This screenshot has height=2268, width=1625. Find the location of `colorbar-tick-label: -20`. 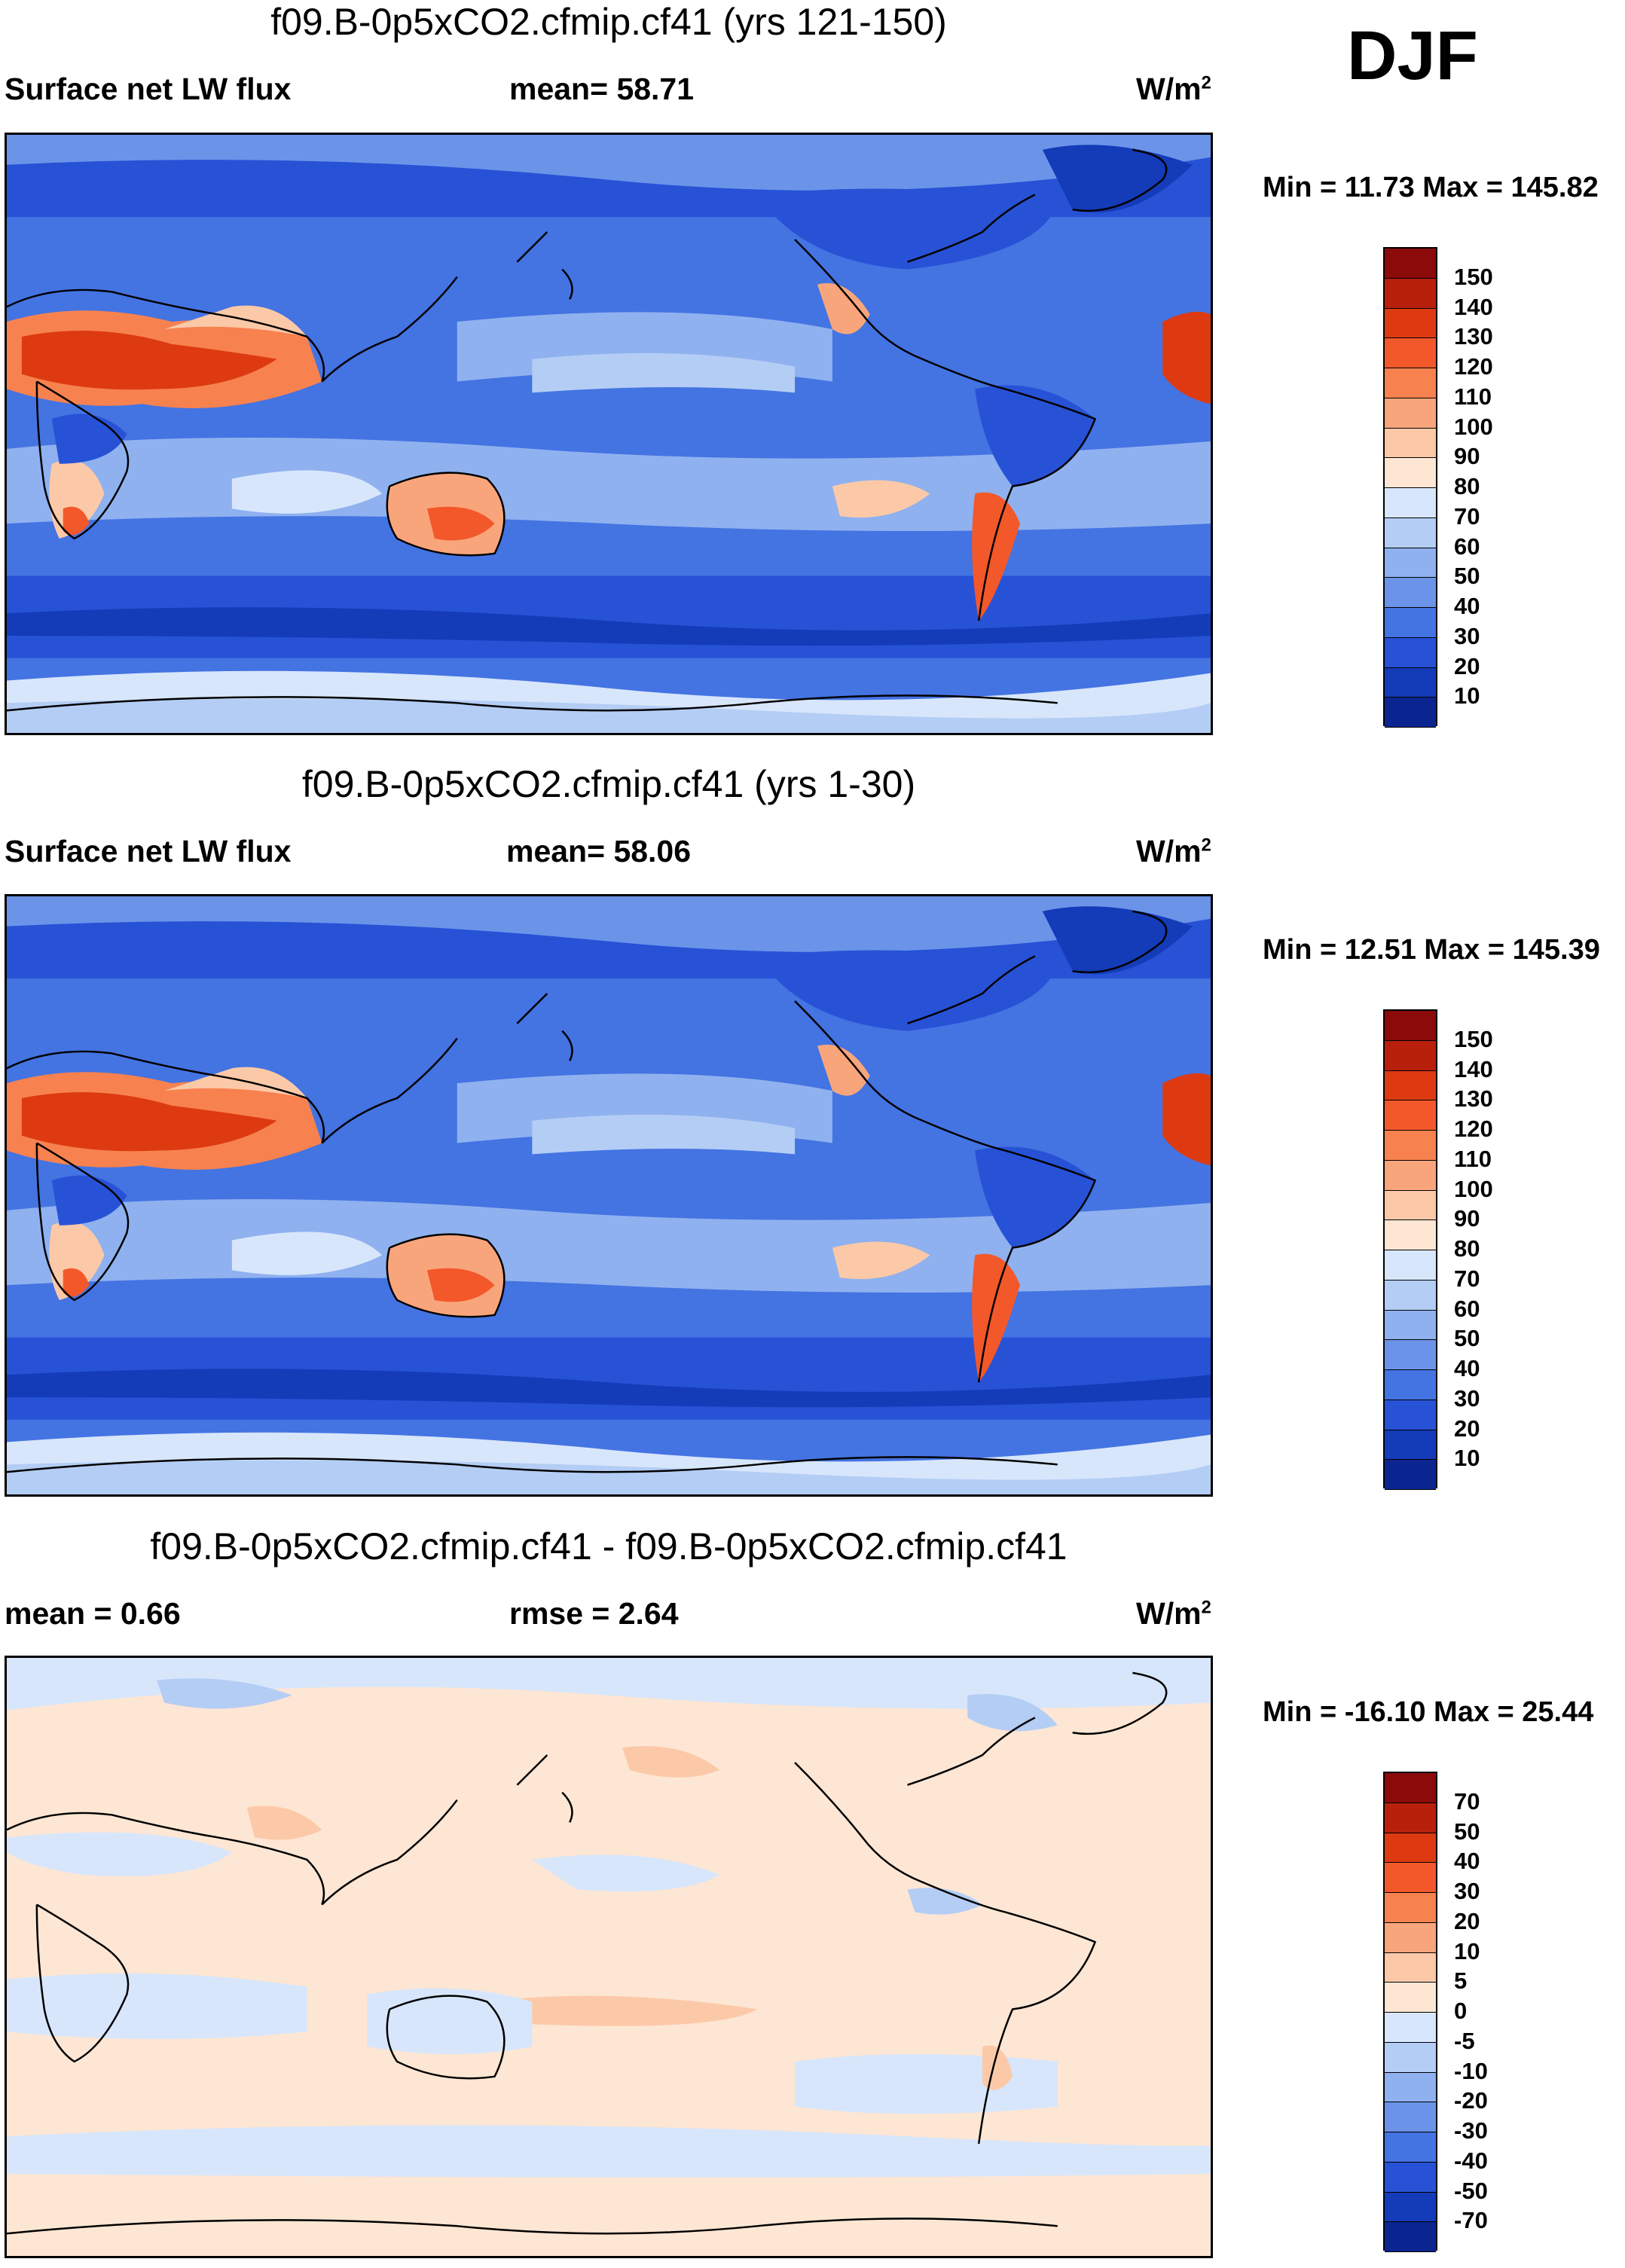

colorbar-tick-label: -20 is located at coordinates (1471, 2100).